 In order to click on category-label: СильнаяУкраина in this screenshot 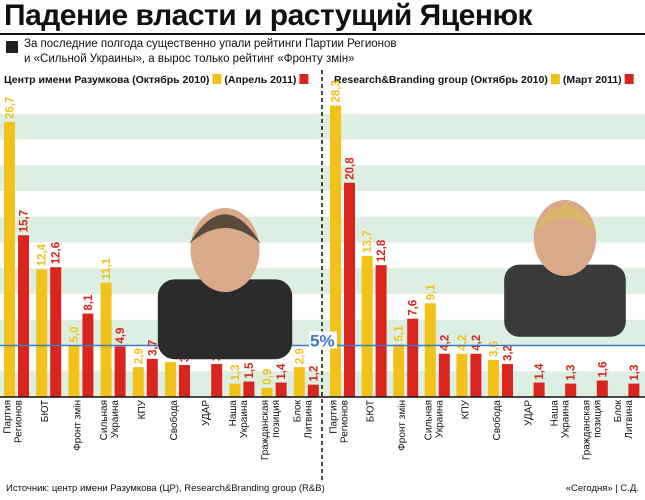, I will do `click(110, 420)`.